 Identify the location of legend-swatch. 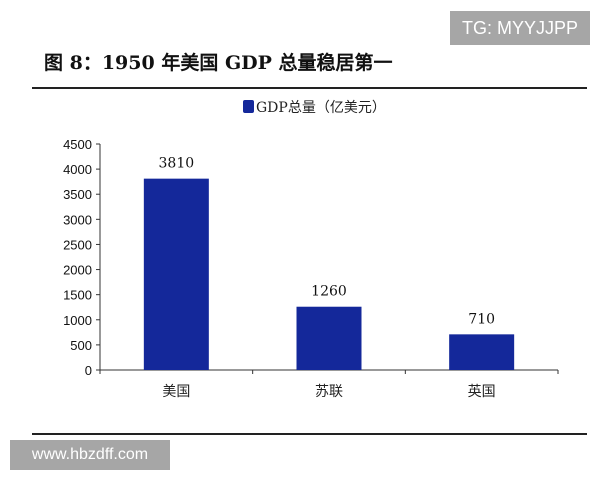
(248, 106).